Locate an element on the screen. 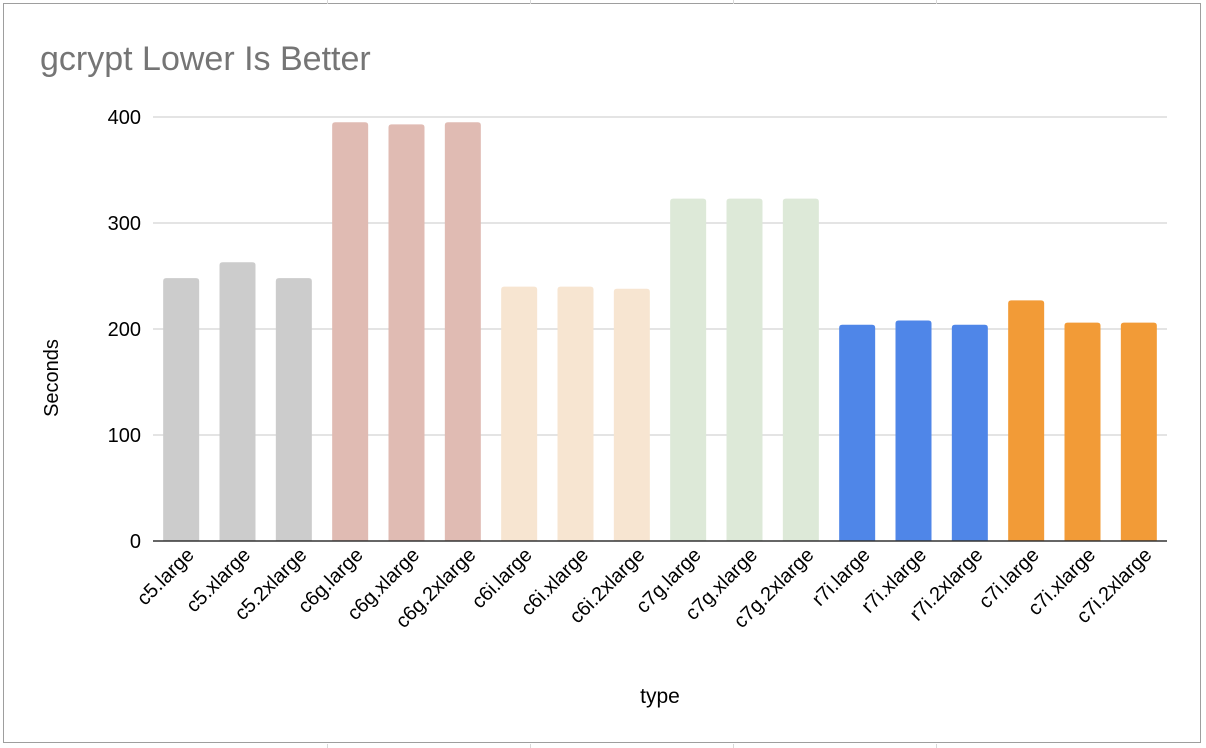  bar-c7i-xlarge is located at coordinates (1082, 431).